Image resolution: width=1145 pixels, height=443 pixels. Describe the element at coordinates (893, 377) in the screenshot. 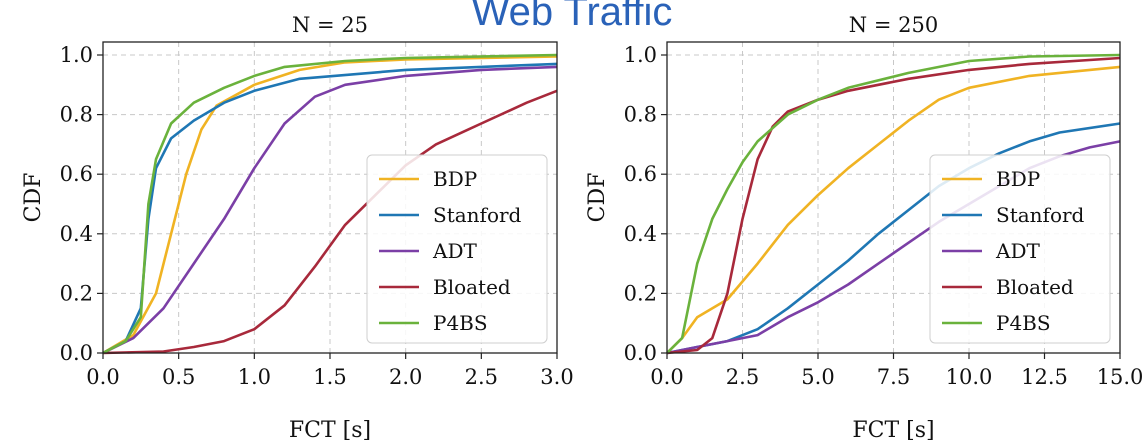

I see `x-tick-label: 7.5` at that location.